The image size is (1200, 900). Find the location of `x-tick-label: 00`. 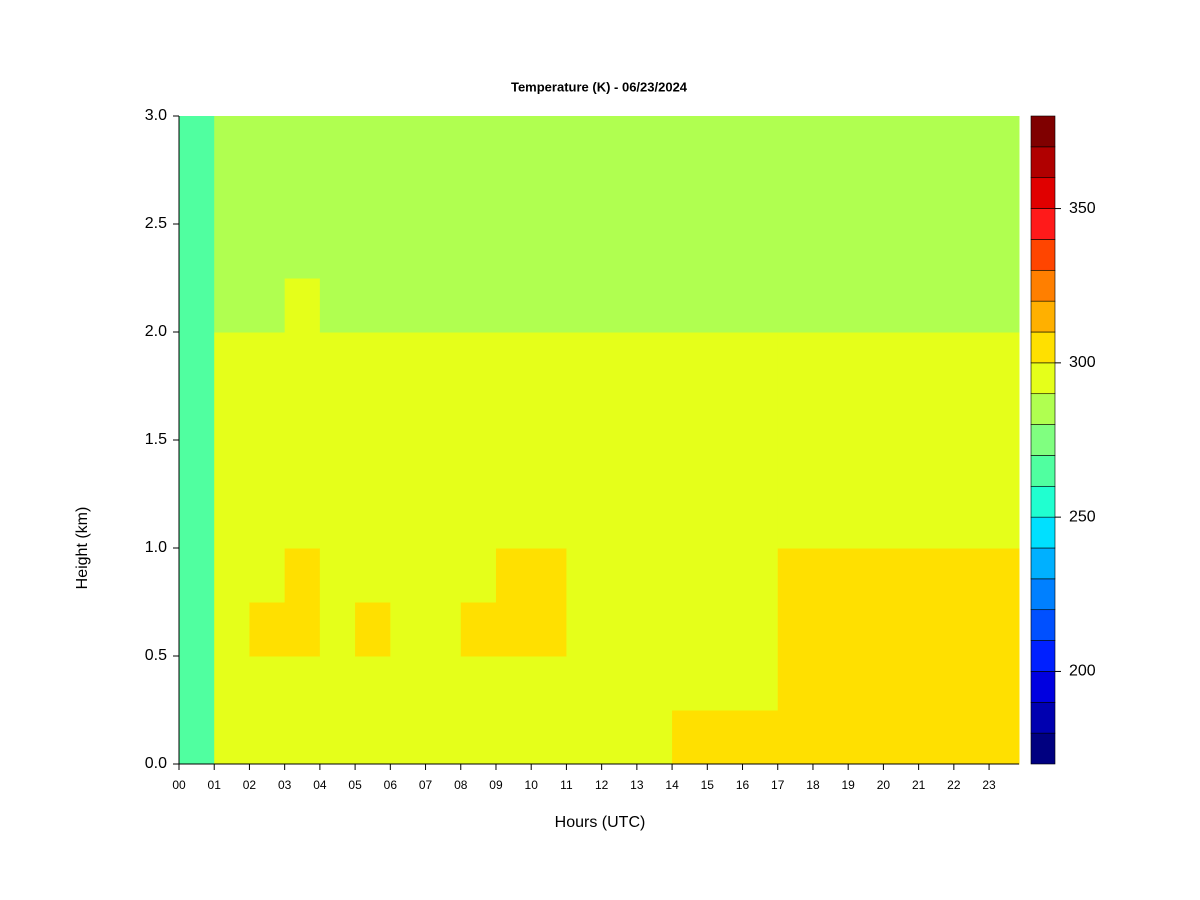

x-tick-label: 00 is located at coordinates (179, 785).